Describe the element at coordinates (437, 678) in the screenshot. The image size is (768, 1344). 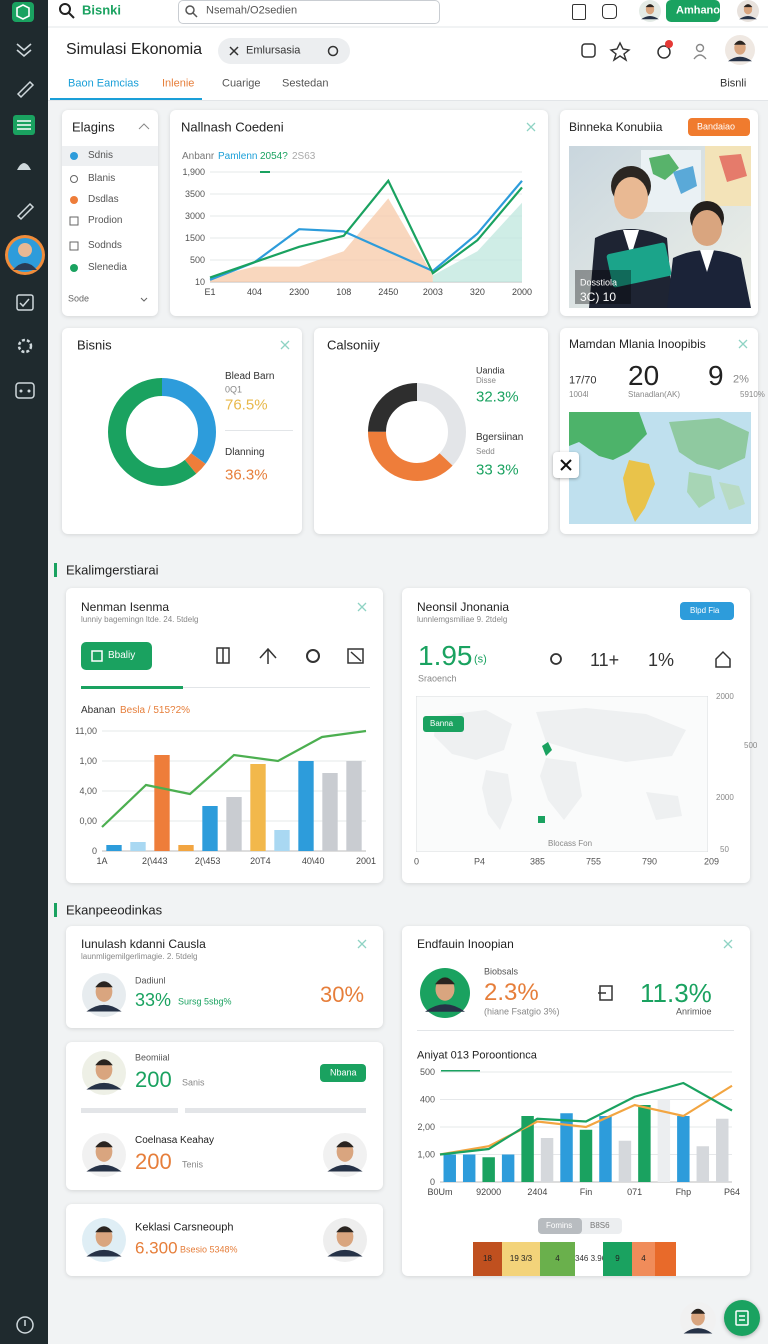
I see `stats: Sraoench` at that location.